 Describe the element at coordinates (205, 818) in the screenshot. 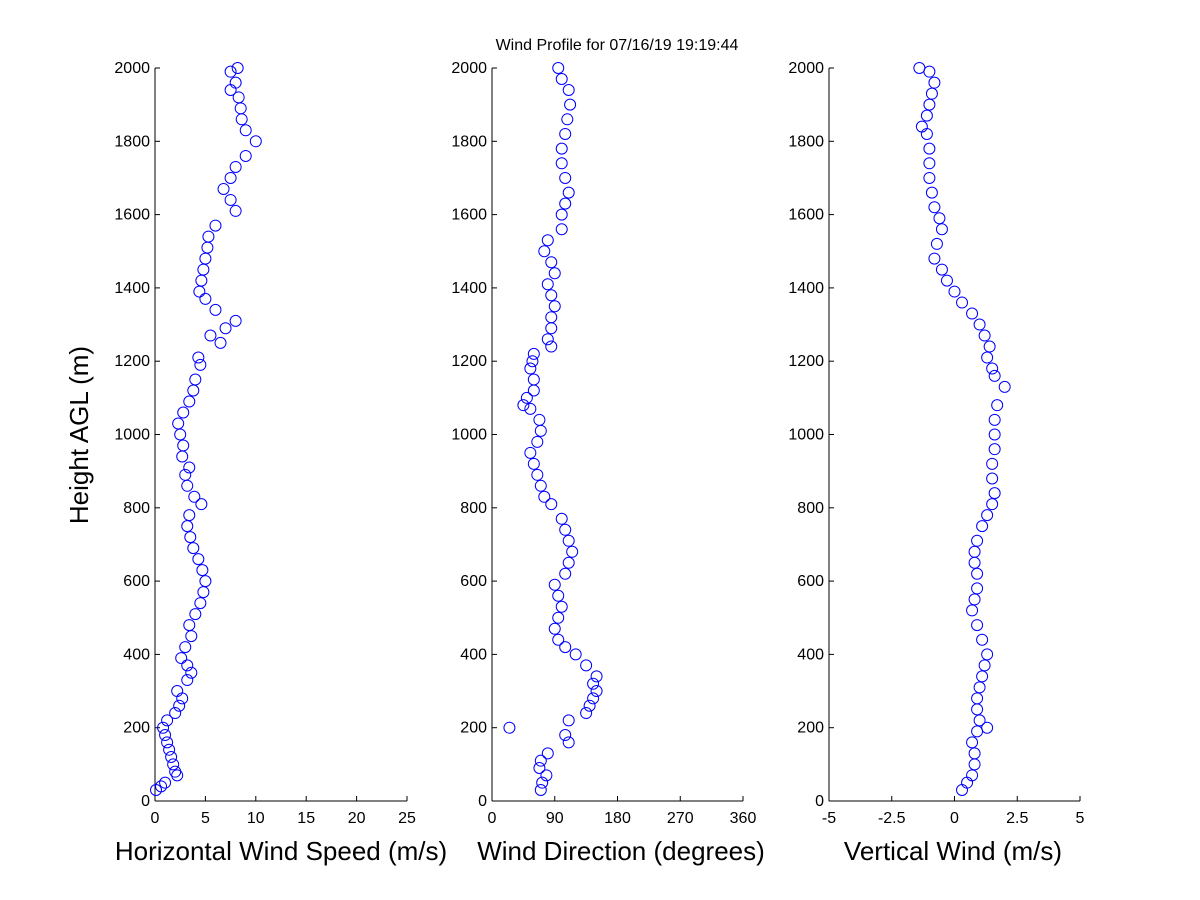

I see `horizontal-wind-speed-xtick-label: 5` at that location.